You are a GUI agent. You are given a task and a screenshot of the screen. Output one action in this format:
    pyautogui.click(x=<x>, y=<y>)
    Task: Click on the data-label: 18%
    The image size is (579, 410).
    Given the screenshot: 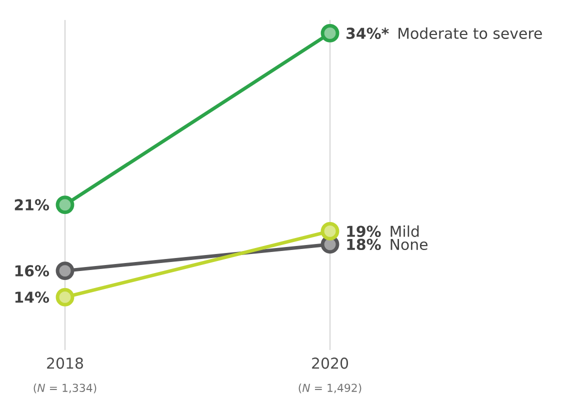 What is the action you would take?
    pyautogui.click(x=364, y=244)
    